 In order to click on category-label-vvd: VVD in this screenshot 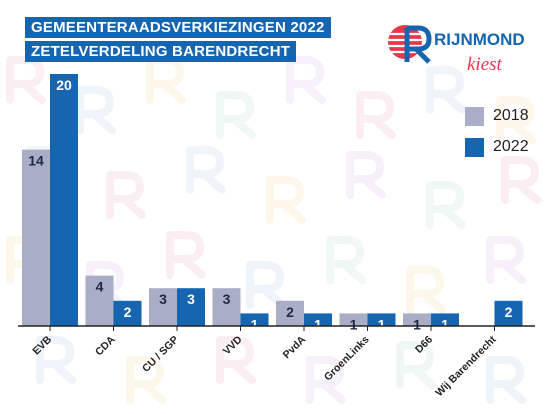, I will do `click(233, 345)`.